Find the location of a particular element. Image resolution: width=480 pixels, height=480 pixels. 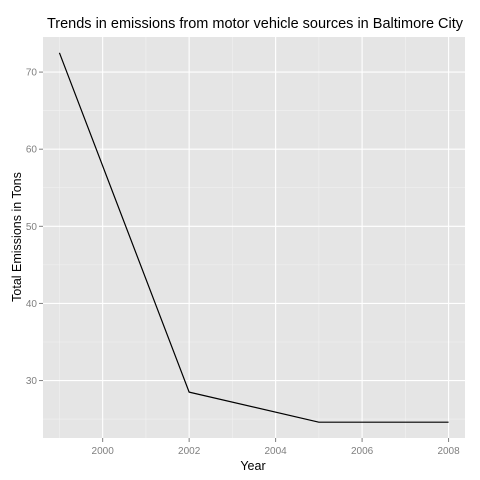

y-axis-ticks: 30 40 50 60 70 is located at coordinates (34, 227).